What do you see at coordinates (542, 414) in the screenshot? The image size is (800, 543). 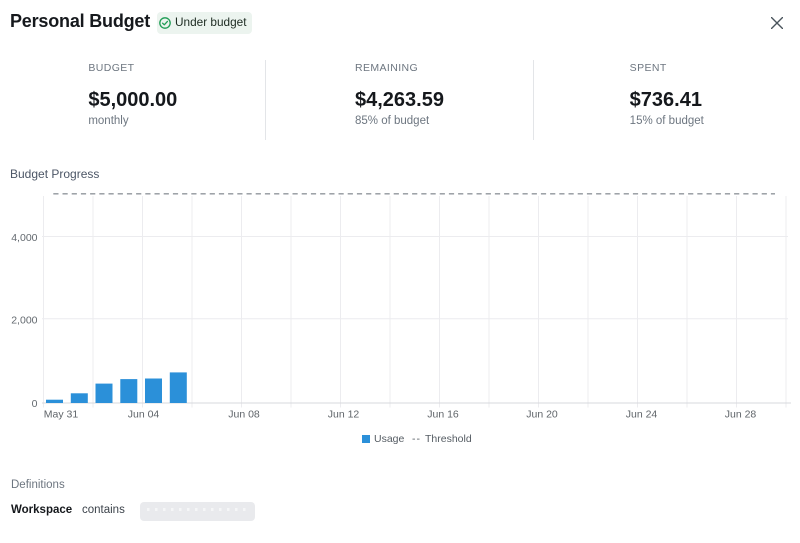 I see `svg-text: Jun 20` at bounding box center [542, 414].